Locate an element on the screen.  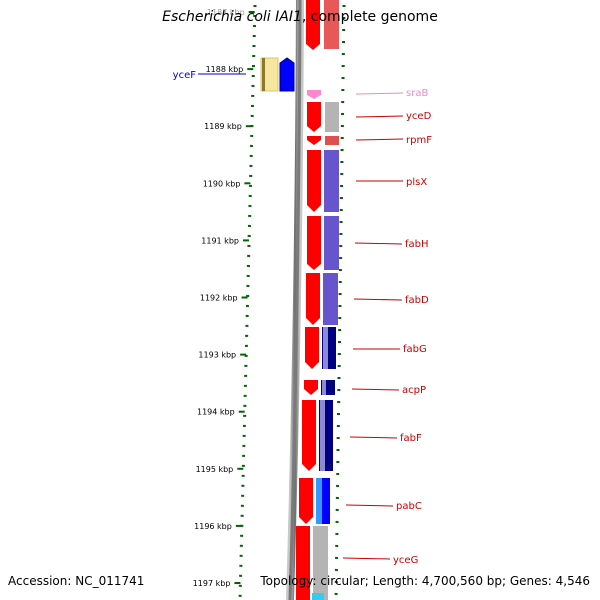
ruler-tick-label: 1190 kbp is located at coordinates (222, 183).